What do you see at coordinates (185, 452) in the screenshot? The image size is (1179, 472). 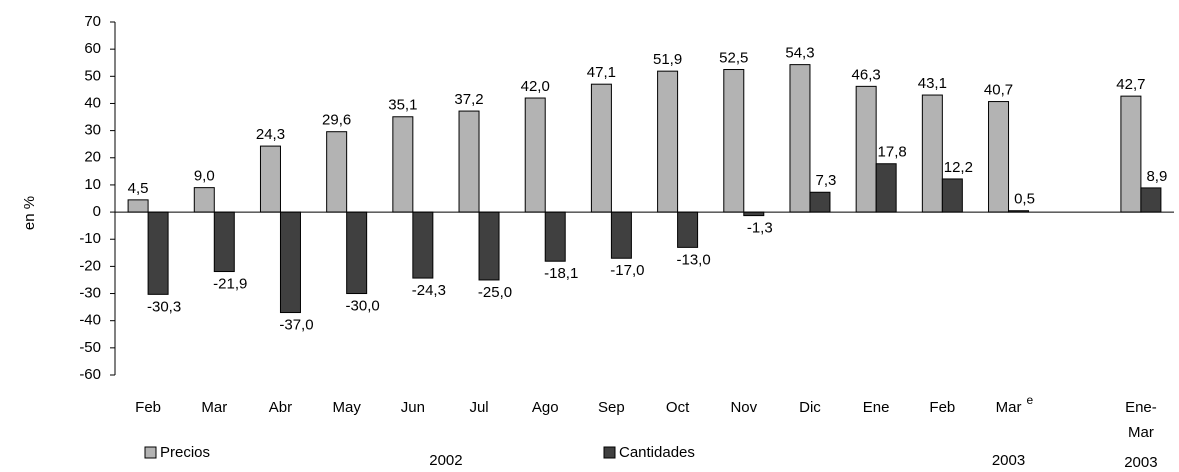 I see `legend-label: Precios` at bounding box center [185, 452].